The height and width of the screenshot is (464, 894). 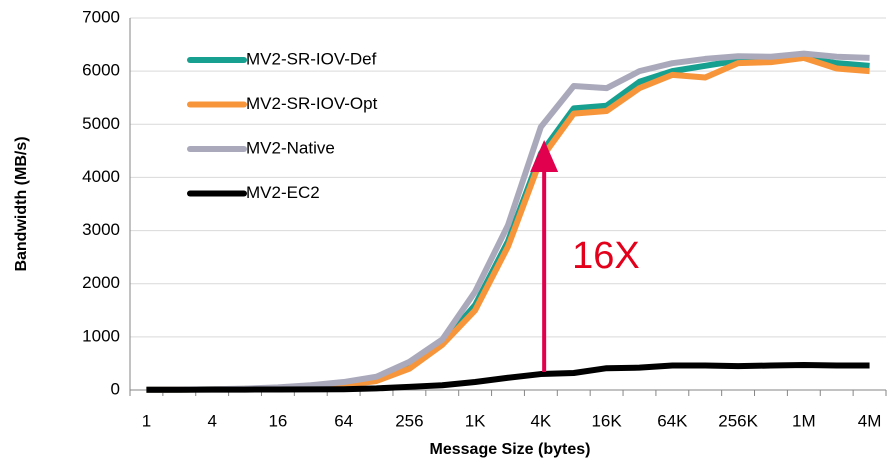 What do you see at coordinates (21, 203) in the screenshot?
I see `y-axis-title: Bandwidth (MB/s)` at bounding box center [21, 203].